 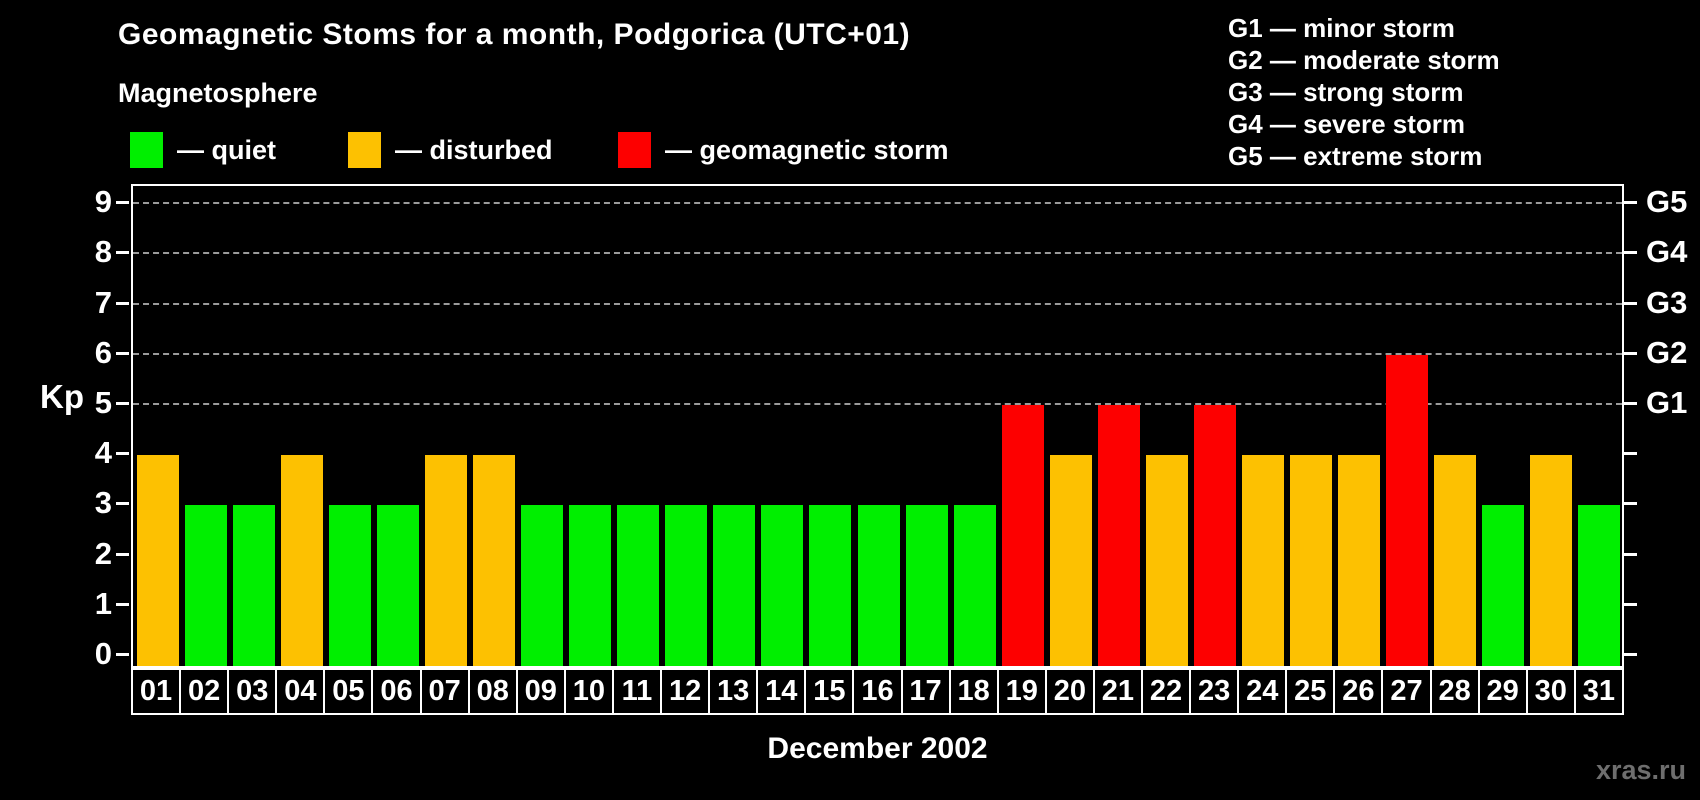 I want to click on day-cell-01: 01, so click(x=156, y=691).